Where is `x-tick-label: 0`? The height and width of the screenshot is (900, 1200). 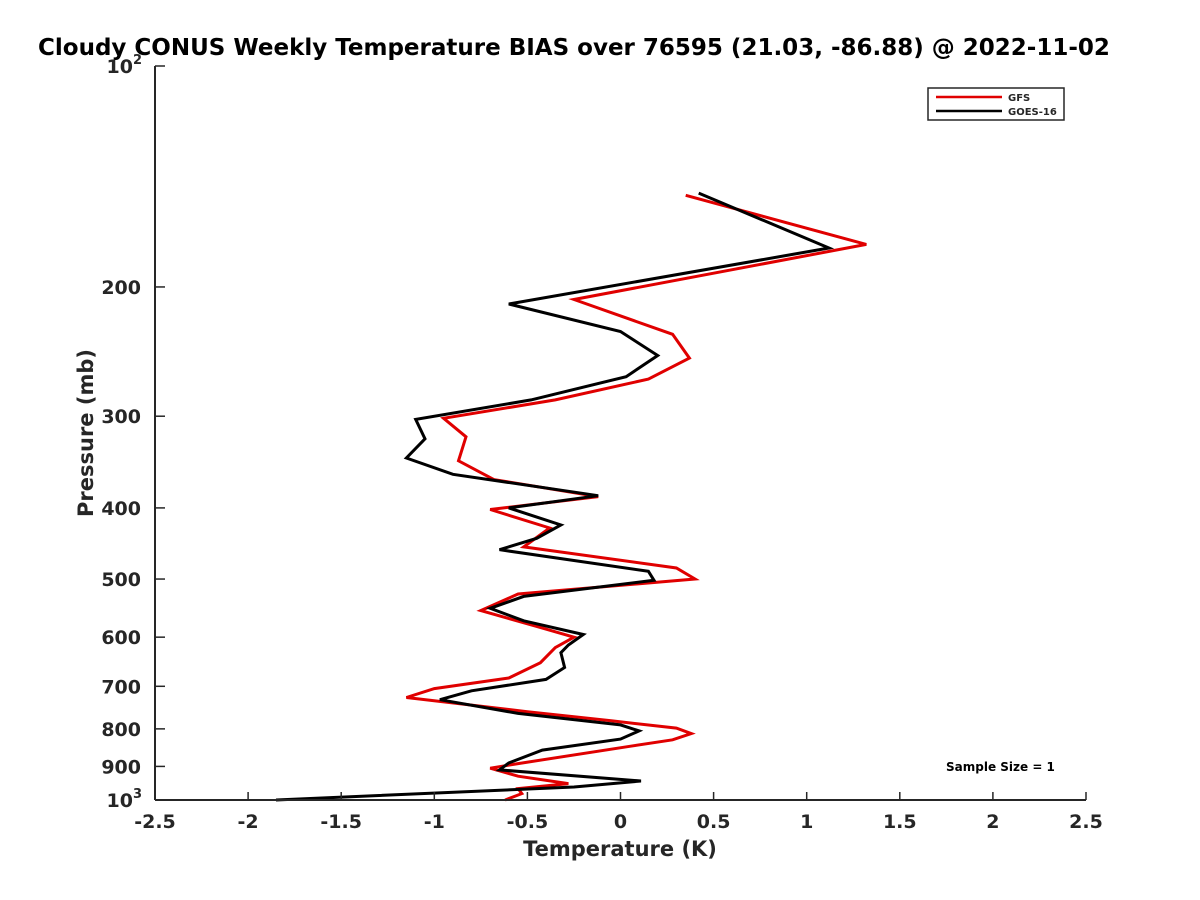
x-tick-label: 0 is located at coordinates (620, 822).